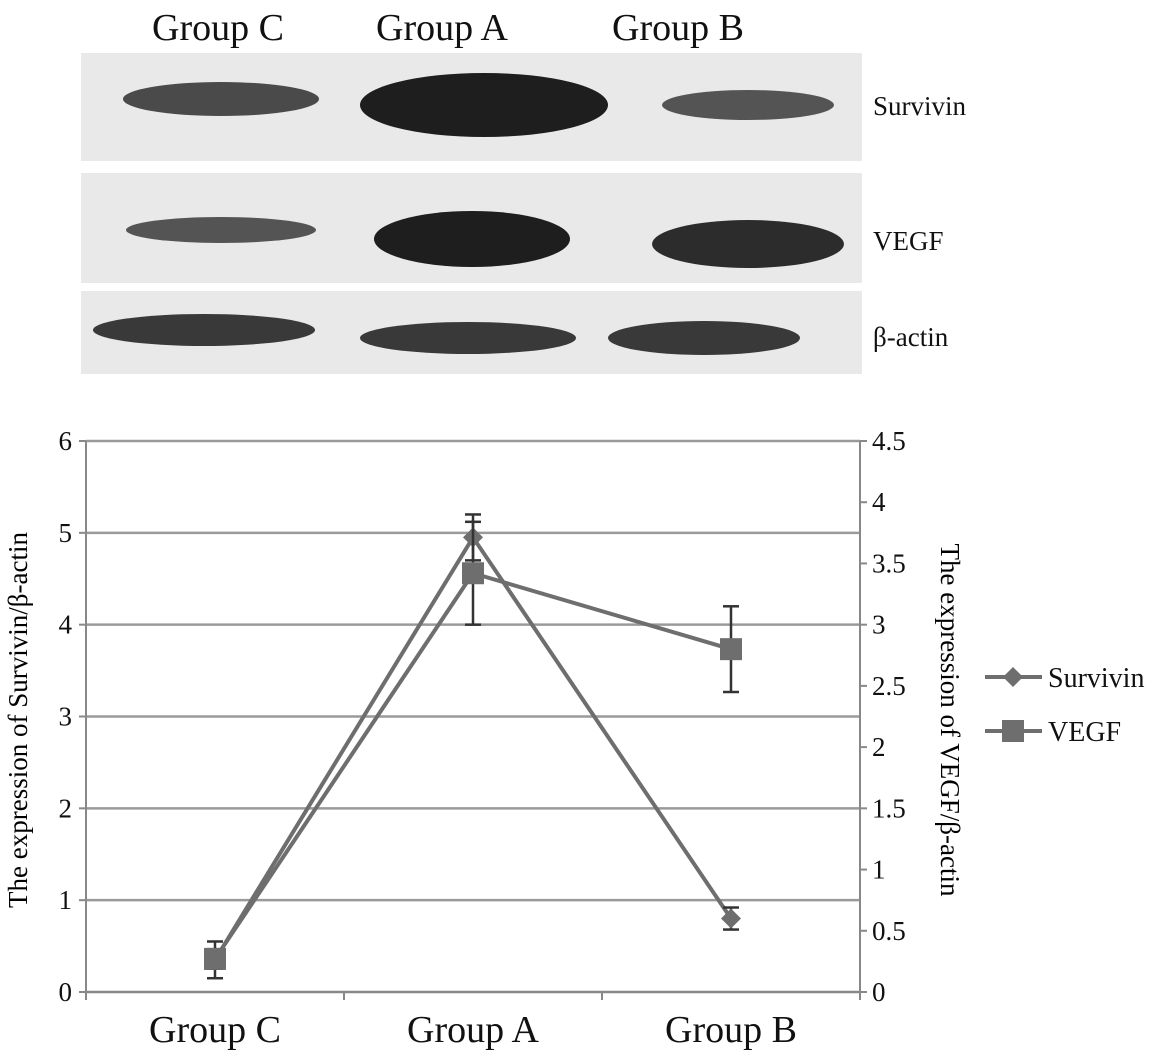 This screenshot has width=1163, height=1062. I want to click on legend-label: VEGF, so click(1084, 732).